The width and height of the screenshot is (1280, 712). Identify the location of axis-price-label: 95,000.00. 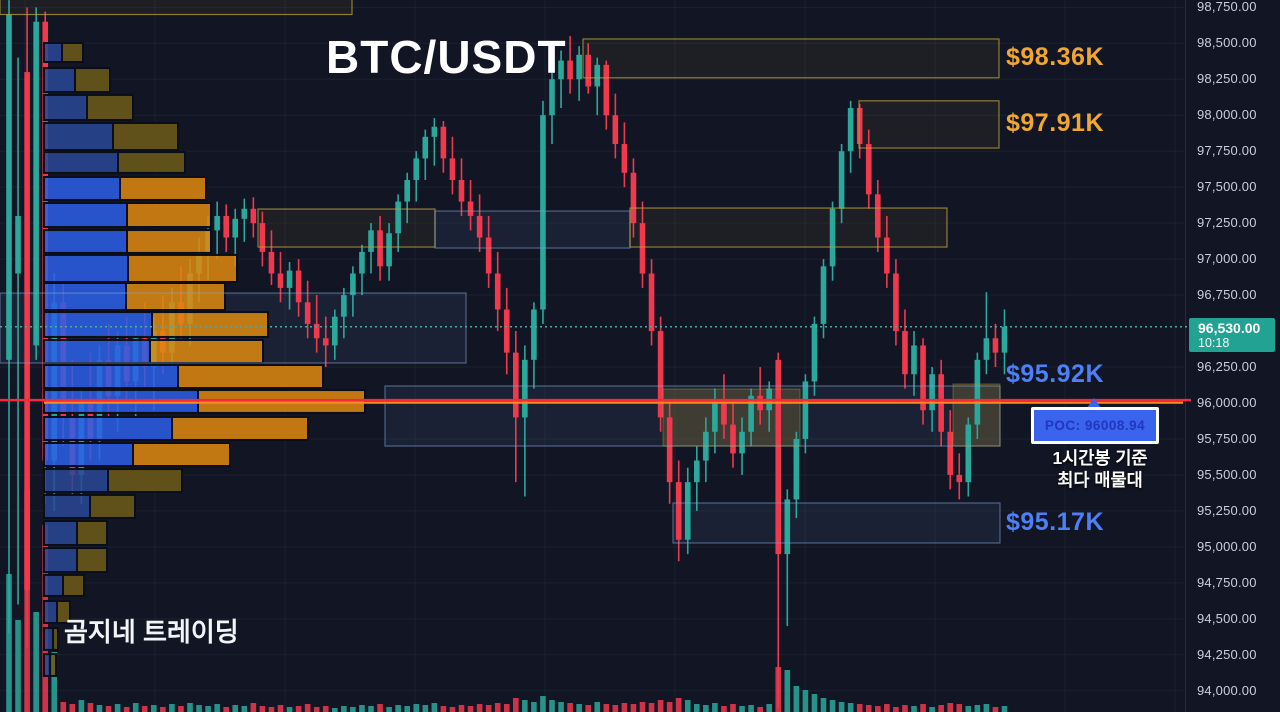
(1227, 546).